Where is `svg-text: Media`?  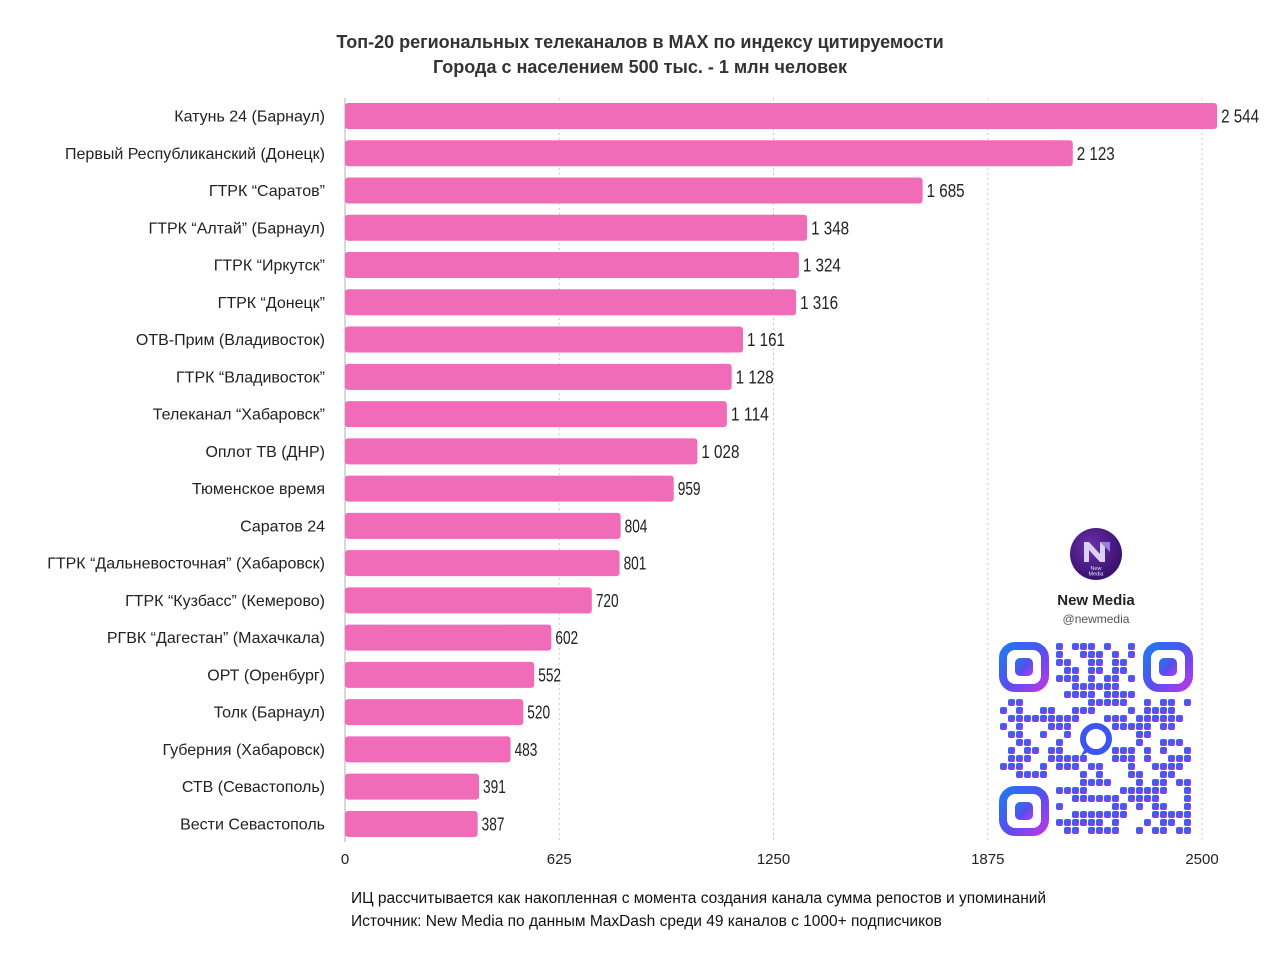
svg-text: Media is located at coordinates (1097, 575).